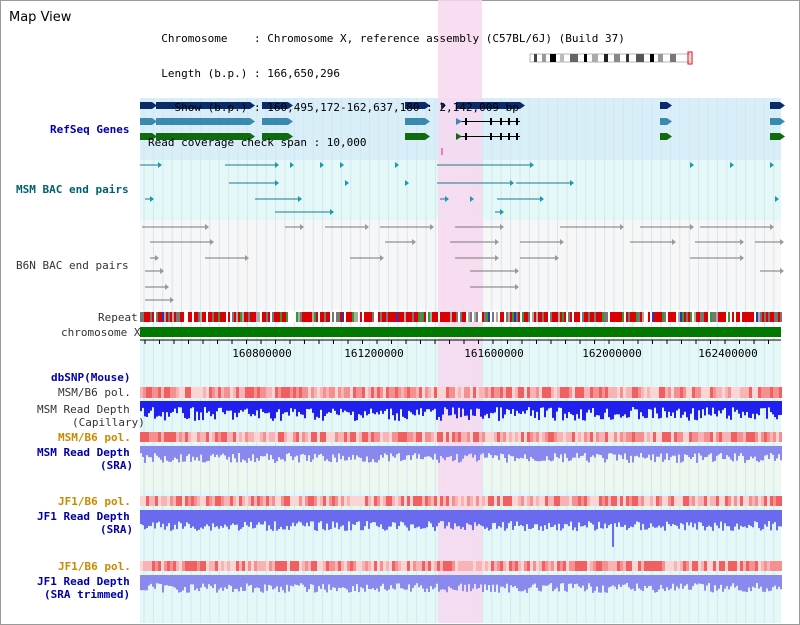 Image resolution: width=800 pixels, height=625 pixels. Describe the element at coordinates (462, 128) in the screenshot. I see `refseq-genes-track` at that location.